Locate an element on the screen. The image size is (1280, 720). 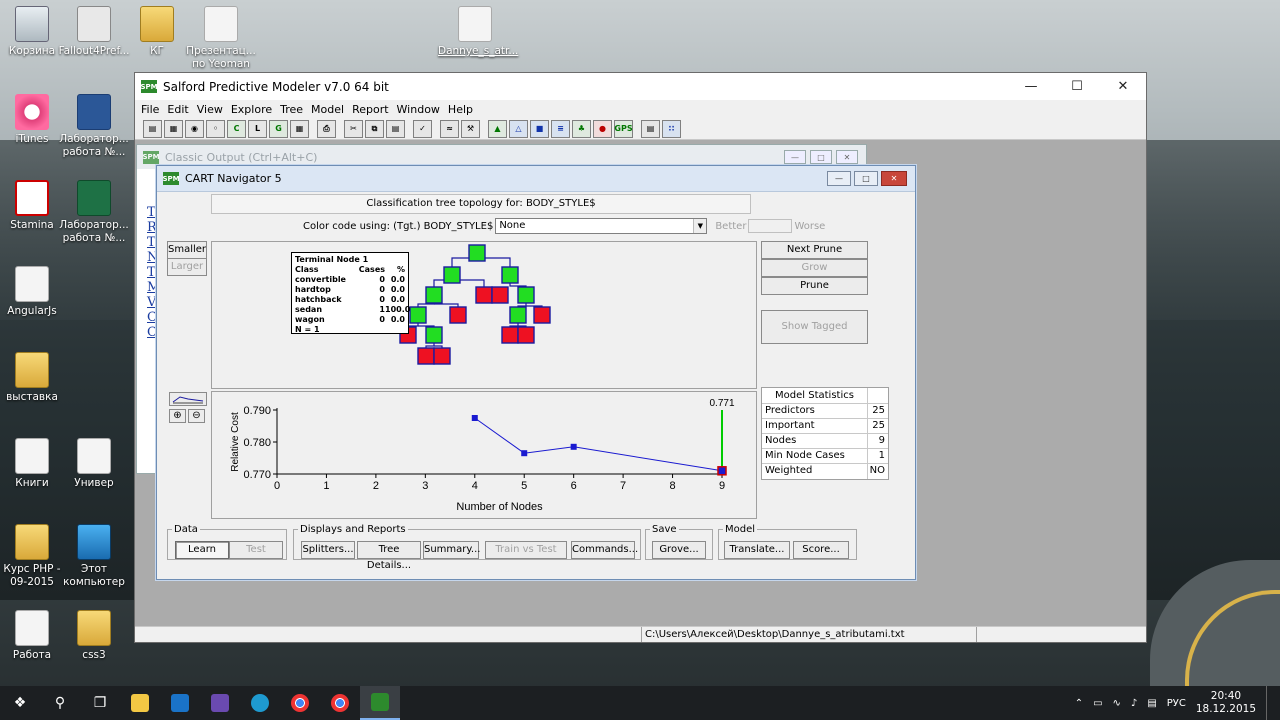
open-data-icon: ▦ is located at coordinates (173, 128).